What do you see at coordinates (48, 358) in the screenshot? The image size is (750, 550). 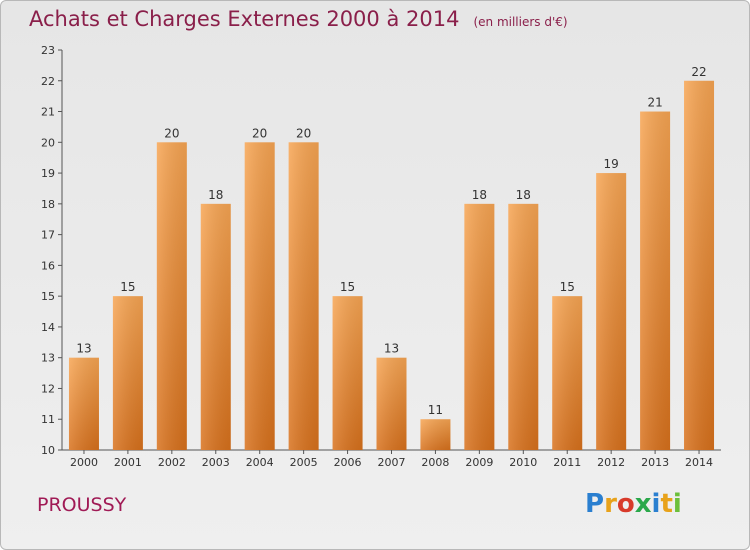 I see `y-tick-label: 13` at bounding box center [48, 358].